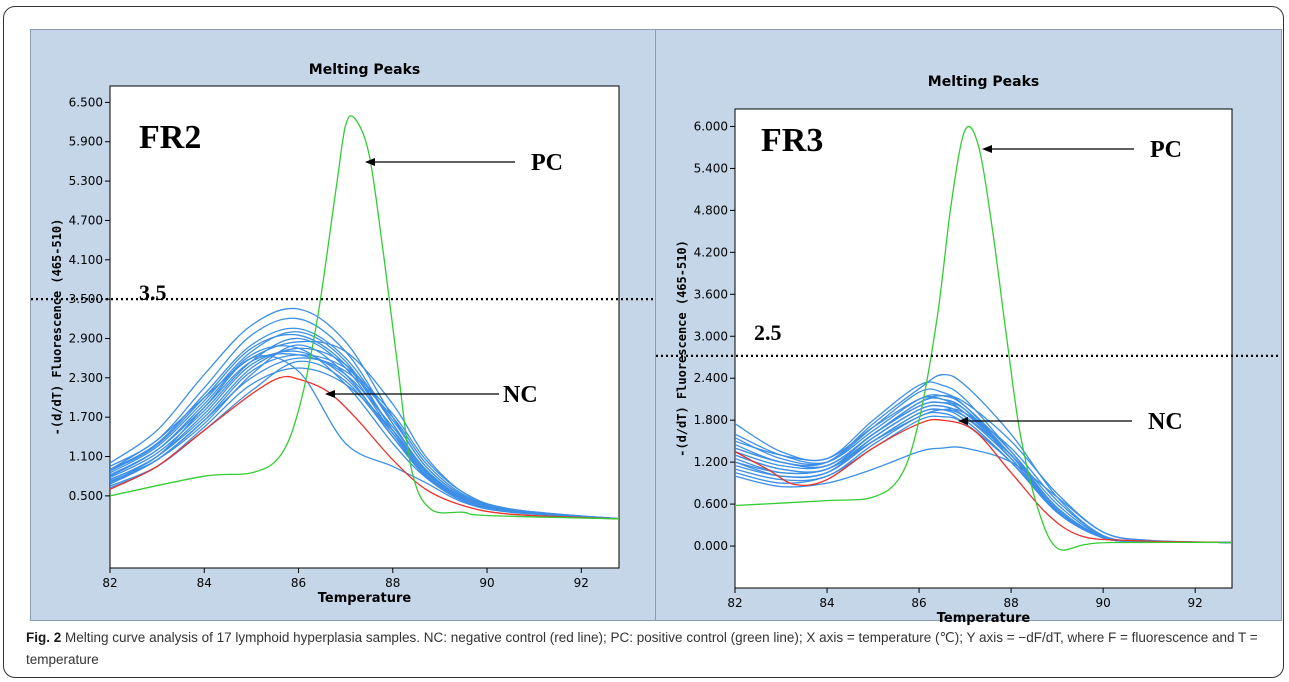 This screenshot has height=682, width=1289. Describe the element at coordinates (792, 140) in the screenshot. I see `panel-label: FR3` at that location.